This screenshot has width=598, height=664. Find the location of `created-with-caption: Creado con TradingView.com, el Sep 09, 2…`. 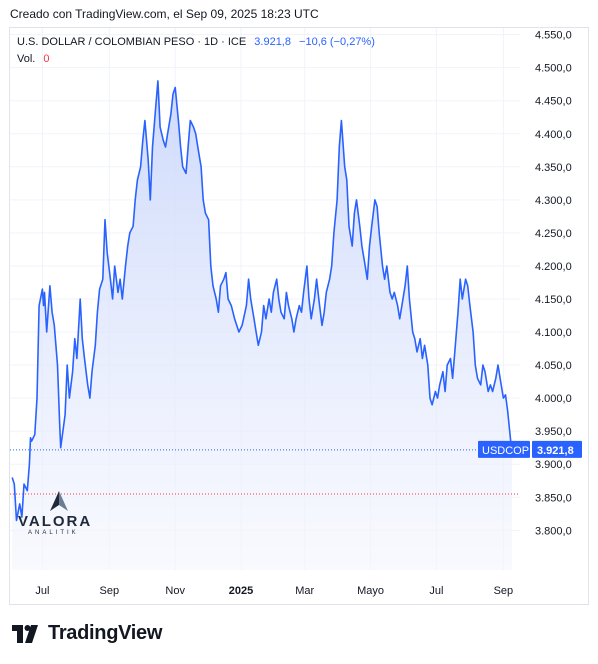

created-with-caption: Creado con TradingView.com, el Sep 09, 2… is located at coordinates (164, 14).